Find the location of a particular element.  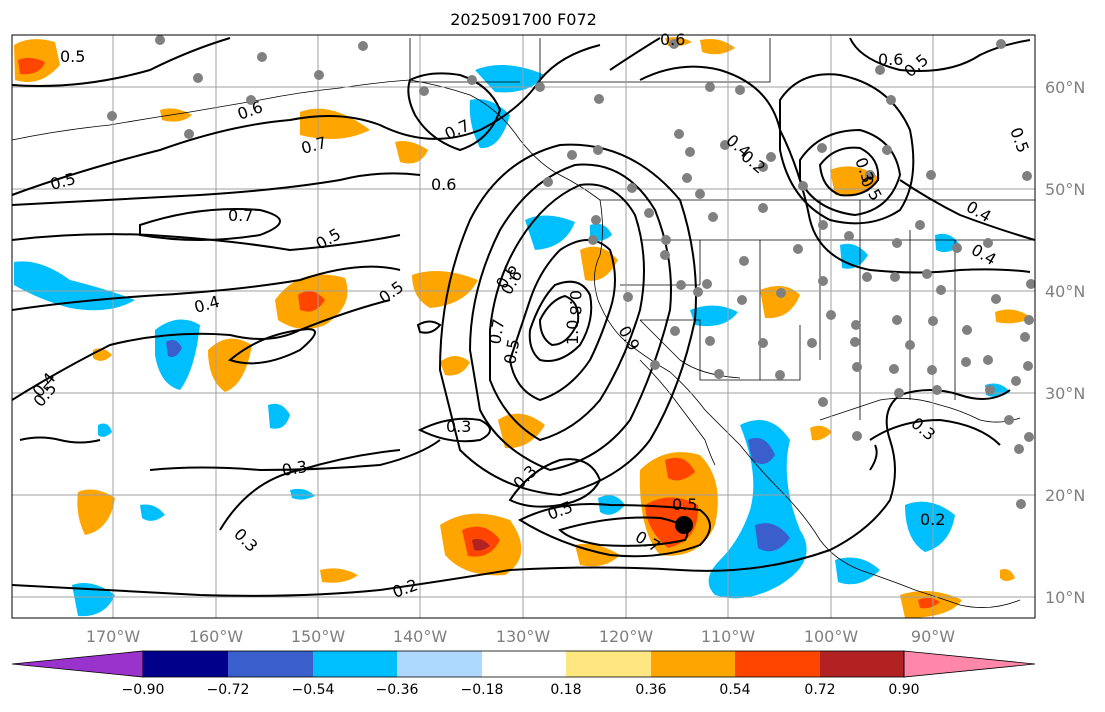

colorbar-tick-label: 0.54 is located at coordinates (735, 690).